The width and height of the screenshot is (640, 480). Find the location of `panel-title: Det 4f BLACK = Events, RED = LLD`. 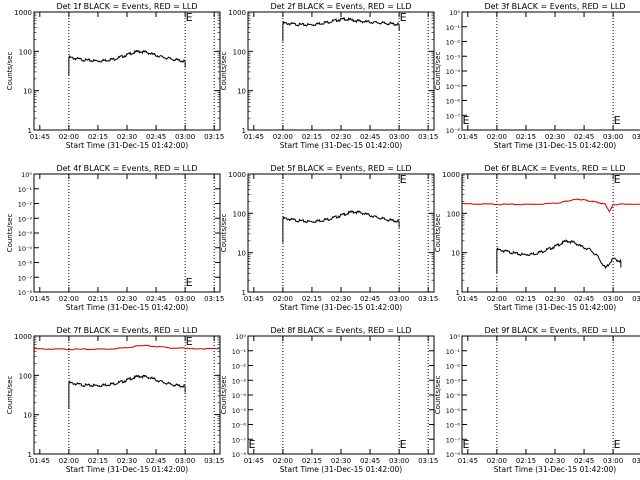

panel-title: Det 4f BLACK = Events, RED = LLD is located at coordinates (126, 168).